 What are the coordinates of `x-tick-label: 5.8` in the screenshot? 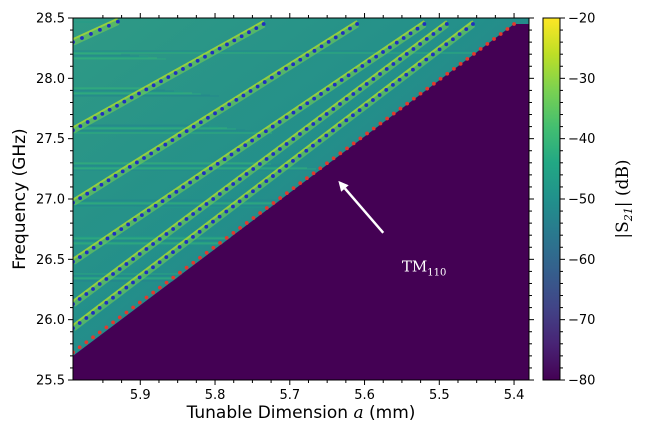 It's located at (215, 395).